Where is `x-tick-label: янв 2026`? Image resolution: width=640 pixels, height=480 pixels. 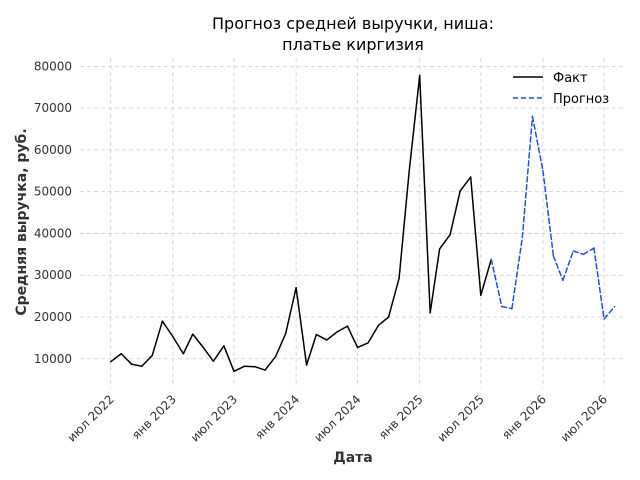 x-tick-label: янв 2026 is located at coordinates (524, 417).